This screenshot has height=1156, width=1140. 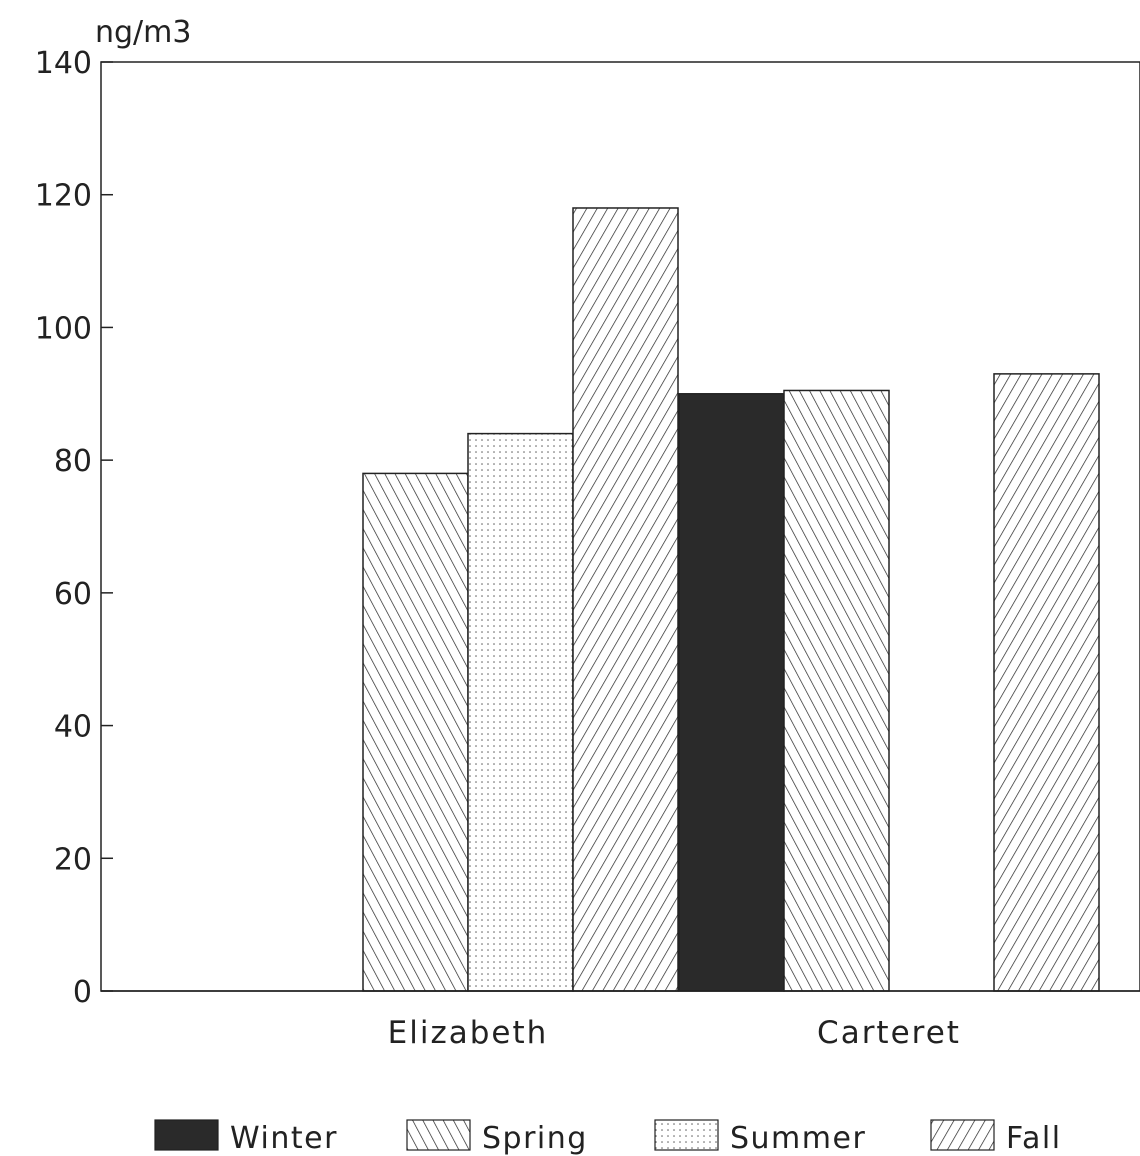 What do you see at coordinates (1046, 682) in the screenshot?
I see `bar-carteret-fall` at bounding box center [1046, 682].